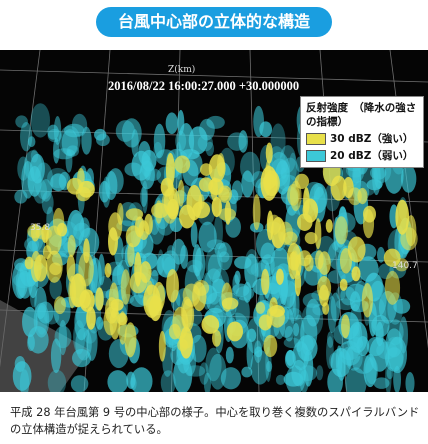 The image size is (428, 444). What do you see at coordinates (214, 22) in the screenshot?
I see `title-banner: 台風中心部の立体的な構造` at bounding box center [214, 22].